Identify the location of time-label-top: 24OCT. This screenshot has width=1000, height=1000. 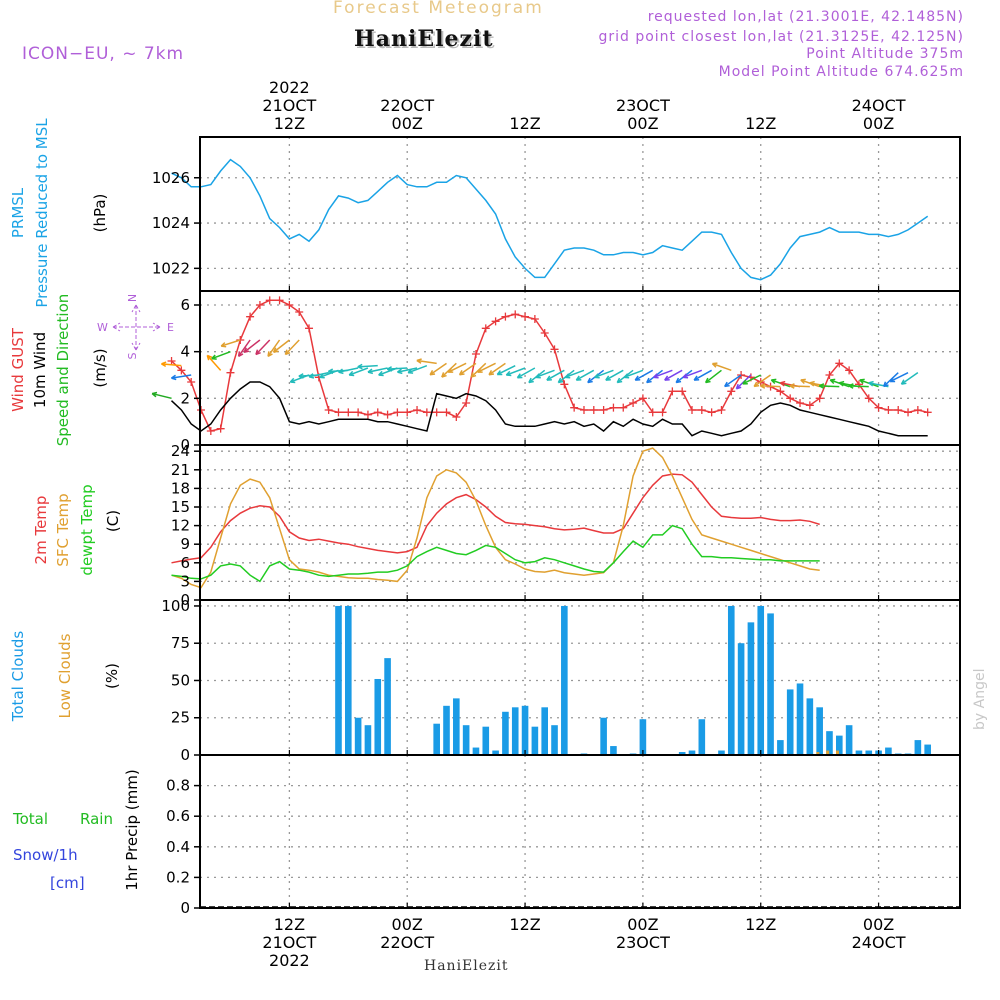
(879, 105).